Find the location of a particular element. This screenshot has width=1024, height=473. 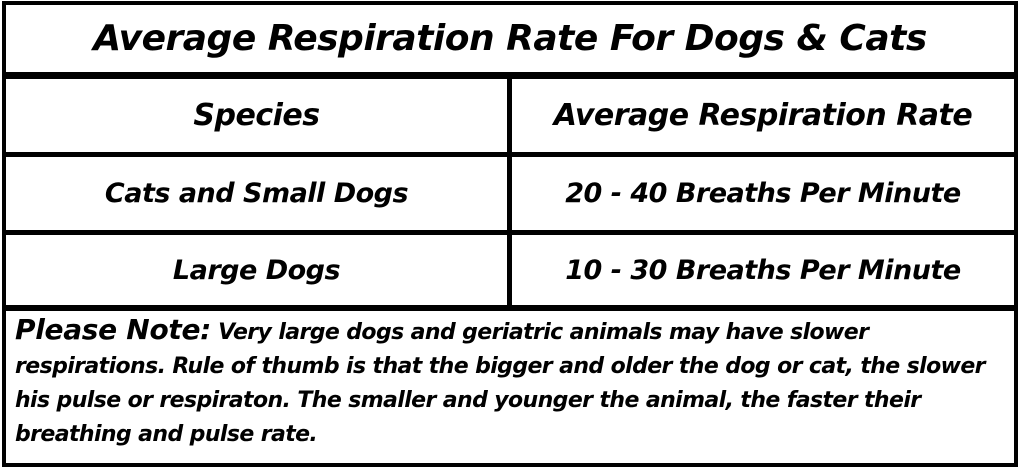

header-average-respiration-rate: Average Respiration Rate is located at coordinates (763, 115).